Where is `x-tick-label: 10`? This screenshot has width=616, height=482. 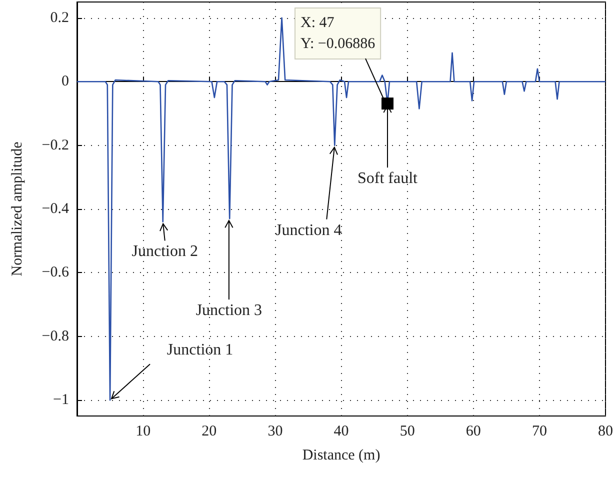 x-tick-label: 10 is located at coordinates (143, 432).